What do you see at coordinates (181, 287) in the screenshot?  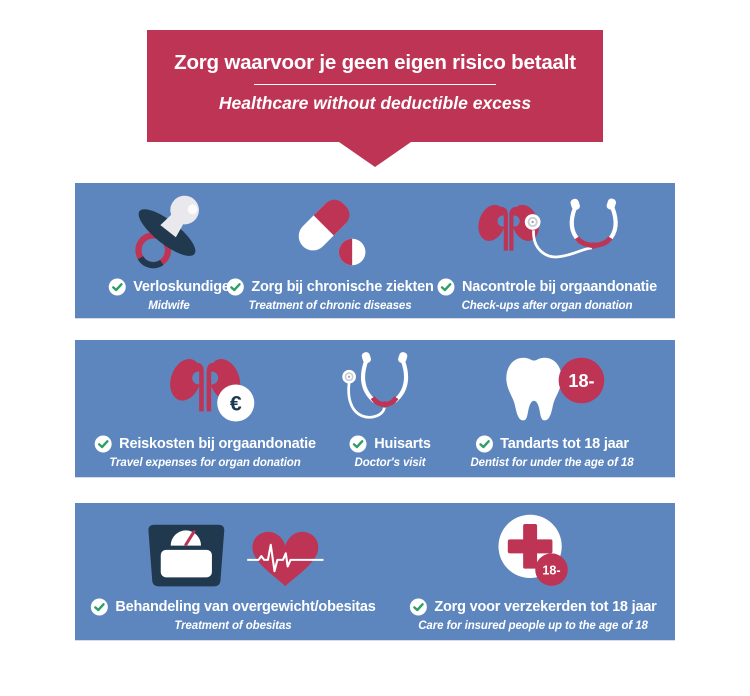 I see `benefit-label: Verloskundige` at bounding box center [181, 287].